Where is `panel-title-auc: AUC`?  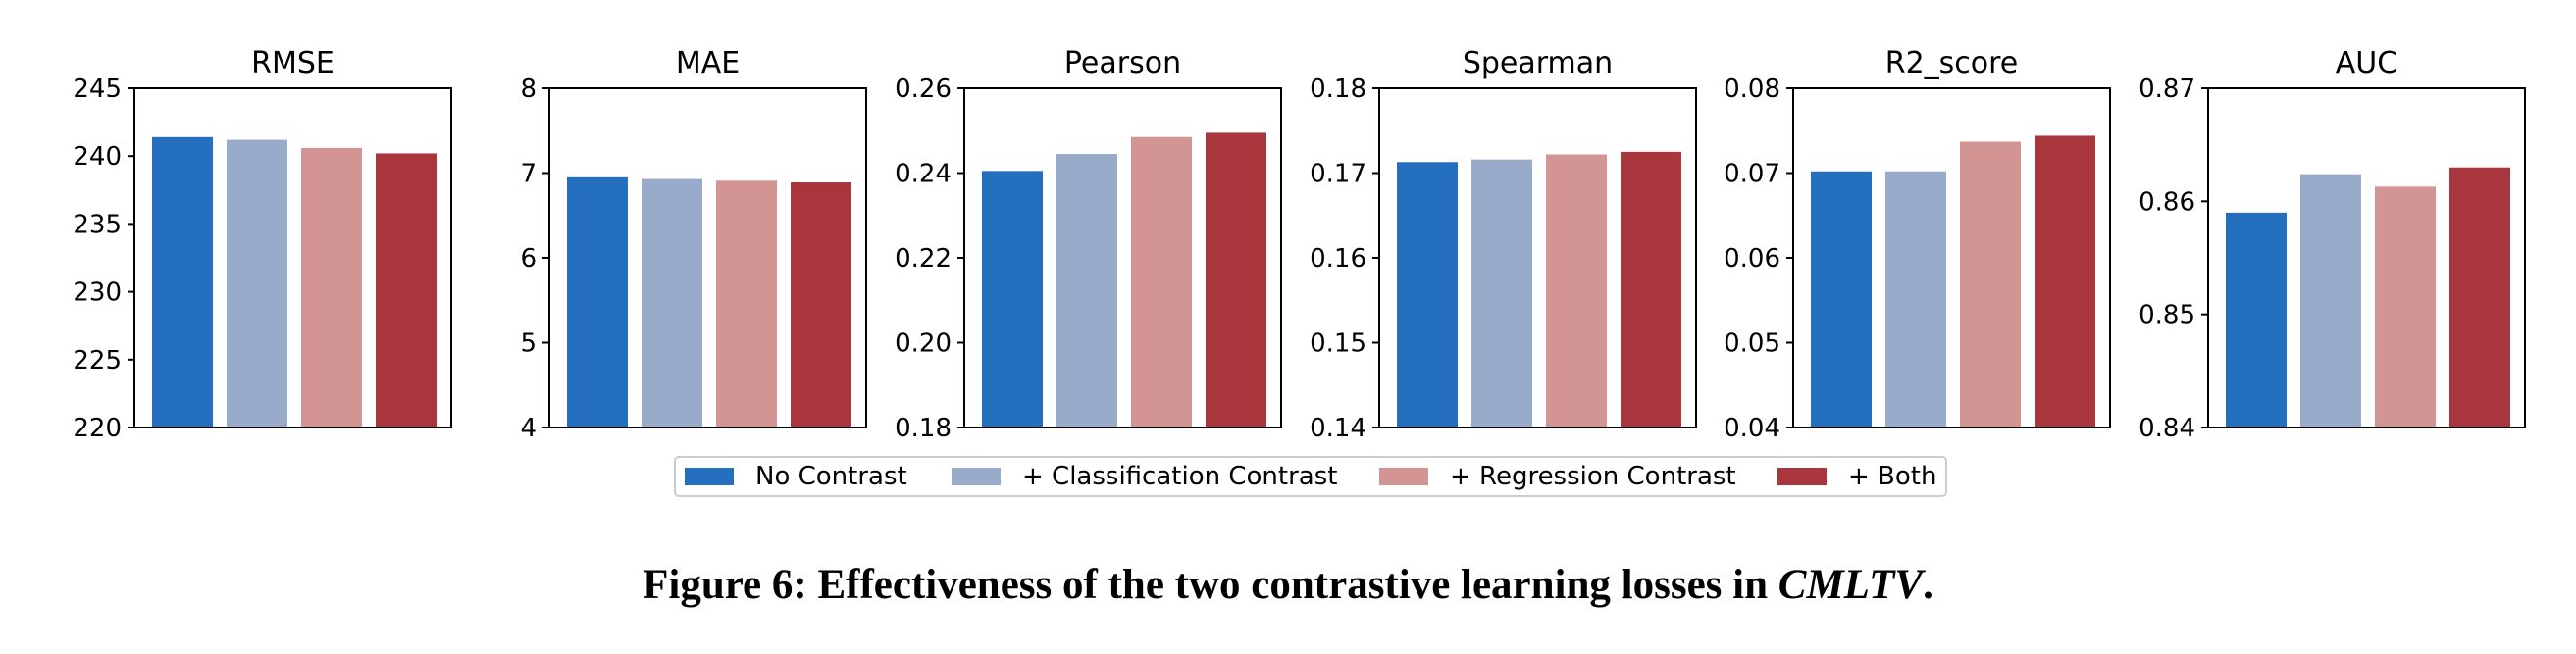
panel-title-auc: AUC is located at coordinates (2366, 63).